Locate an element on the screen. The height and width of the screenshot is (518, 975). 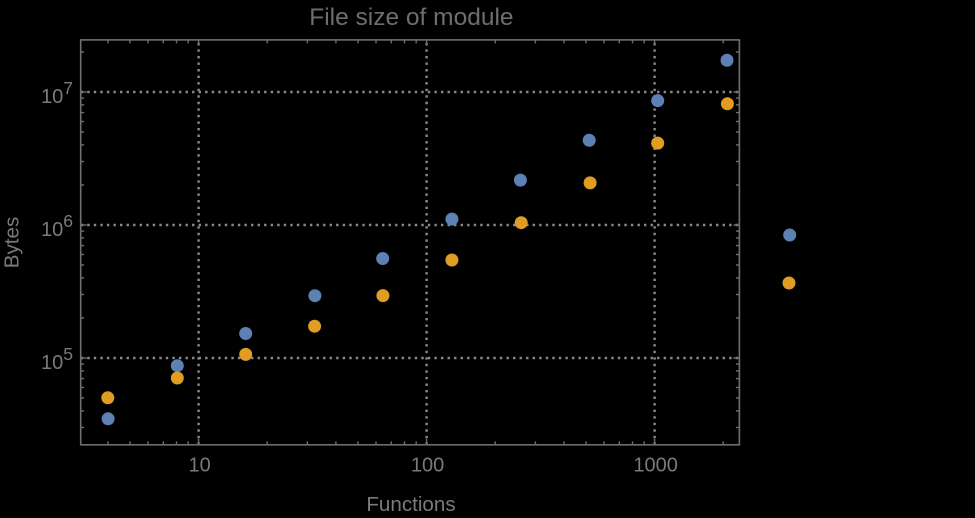
svg-text: Bytes is located at coordinates (11, 243).